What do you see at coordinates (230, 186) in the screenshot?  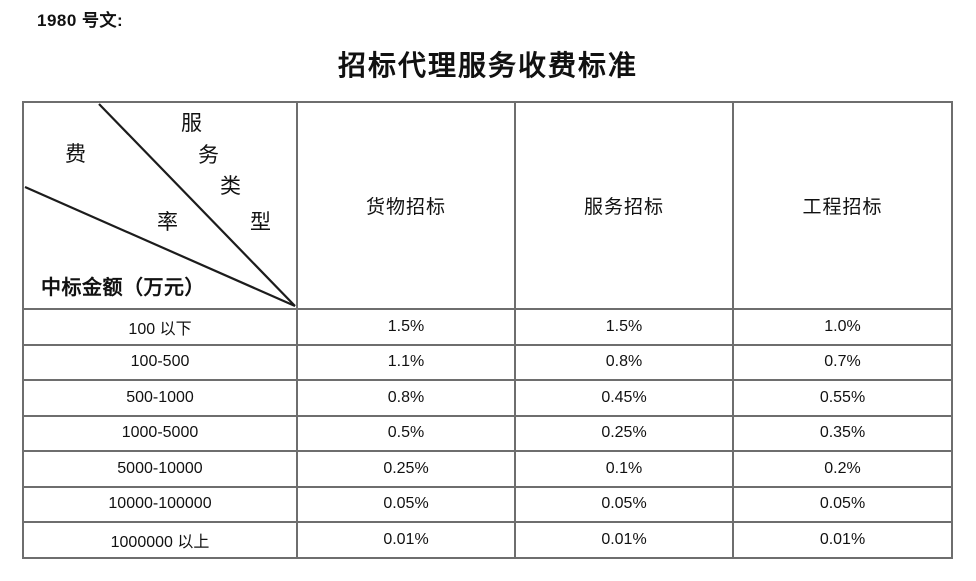 I see `corner-service-type-char: 类` at bounding box center [230, 186].